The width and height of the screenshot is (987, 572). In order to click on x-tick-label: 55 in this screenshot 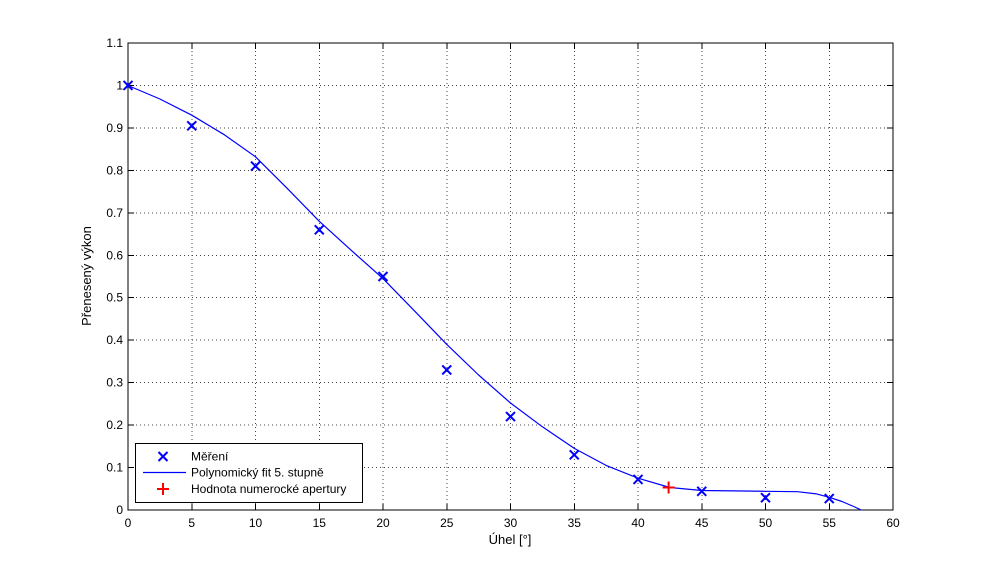, I will do `click(830, 523)`.